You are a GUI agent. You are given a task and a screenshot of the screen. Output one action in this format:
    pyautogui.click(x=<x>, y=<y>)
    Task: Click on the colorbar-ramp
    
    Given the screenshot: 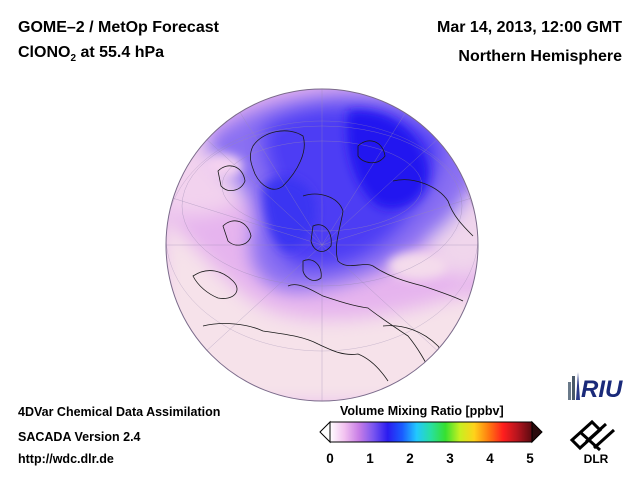 What is the action you would take?
    pyautogui.click(x=431, y=432)
    